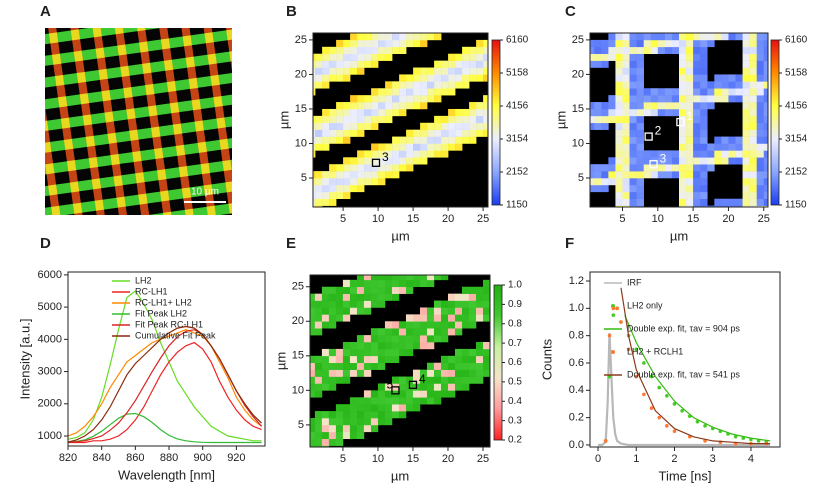  What do you see at coordinates (280, 361) in the screenshot?
I see `y-axis-label: µm` at bounding box center [280, 361].